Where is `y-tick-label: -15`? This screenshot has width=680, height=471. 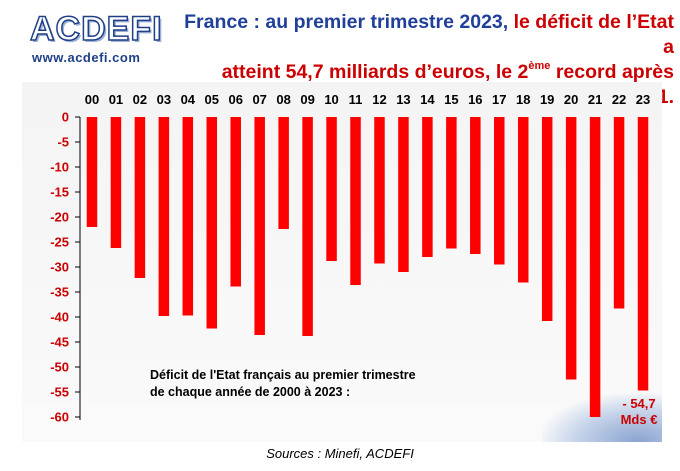
y-tick-label: -15 is located at coordinates (59, 192).